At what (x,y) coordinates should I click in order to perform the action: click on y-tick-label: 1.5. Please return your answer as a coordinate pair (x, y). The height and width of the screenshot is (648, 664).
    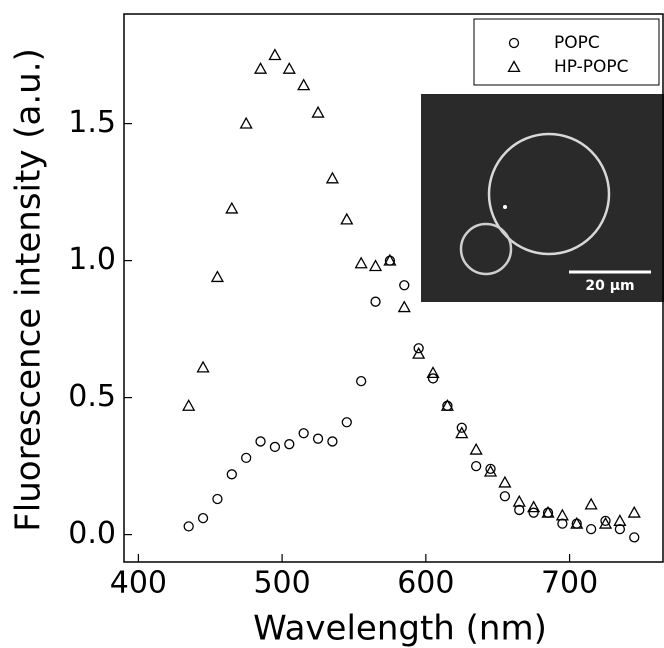
    Looking at the image, I should click on (92, 122).